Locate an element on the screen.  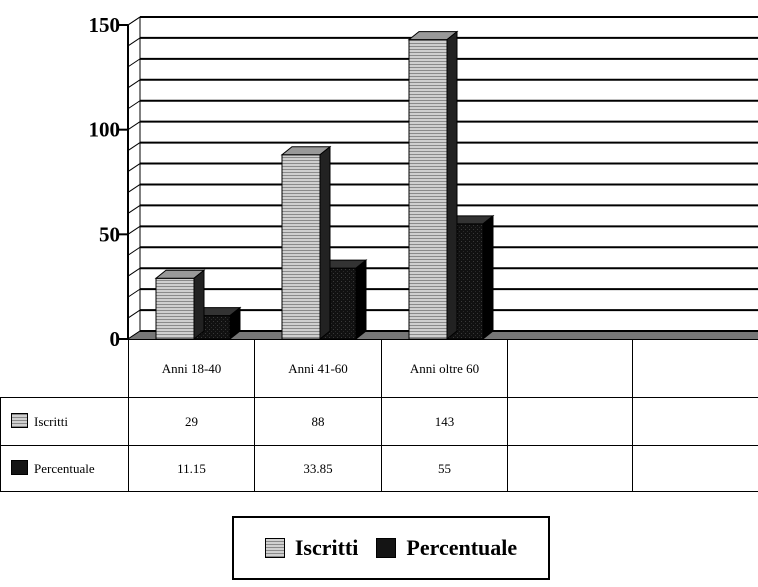
row-label: Iscritti is located at coordinates (51, 421).